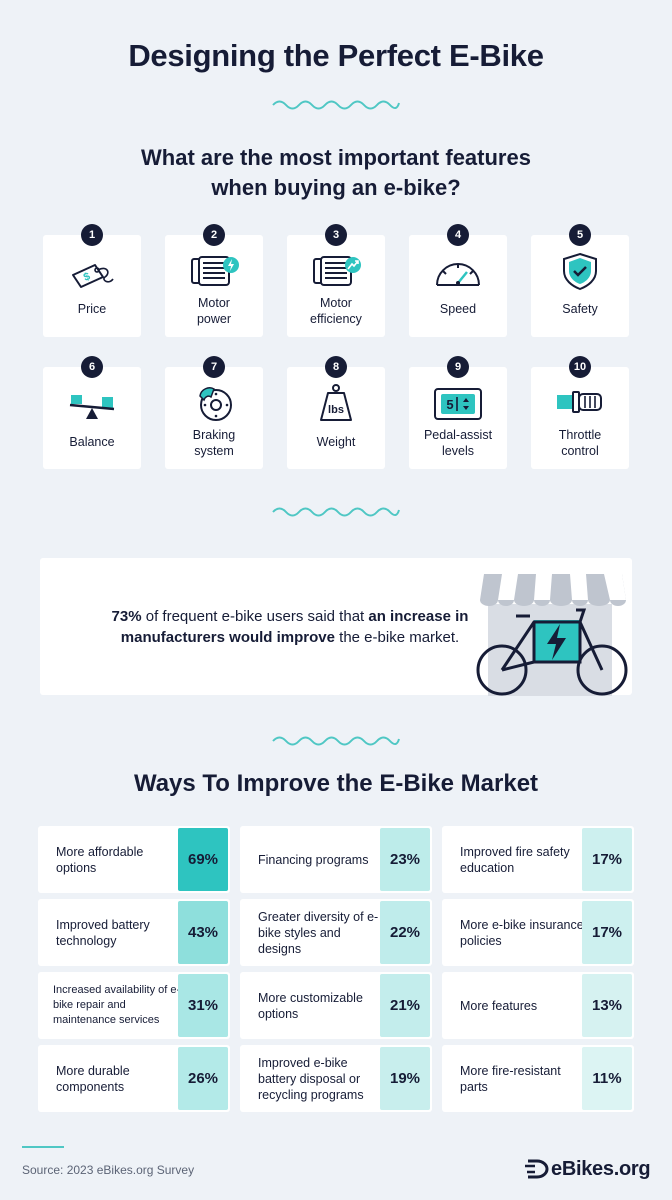 The width and height of the screenshot is (672, 1200). Describe the element at coordinates (458, 367) in the screenshot. I see `rank-badge: 9` at that location.